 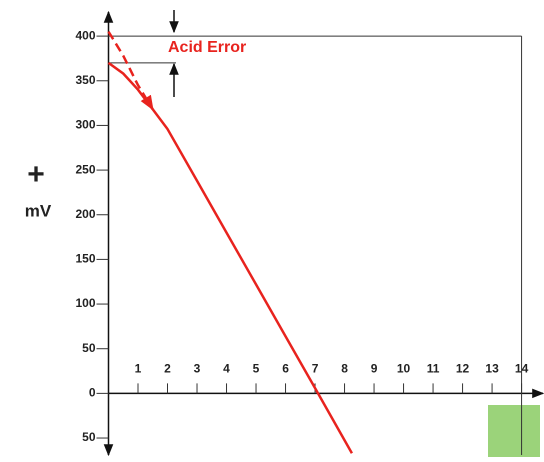 I want to click on indicator-square, so click(x=514, y=431).